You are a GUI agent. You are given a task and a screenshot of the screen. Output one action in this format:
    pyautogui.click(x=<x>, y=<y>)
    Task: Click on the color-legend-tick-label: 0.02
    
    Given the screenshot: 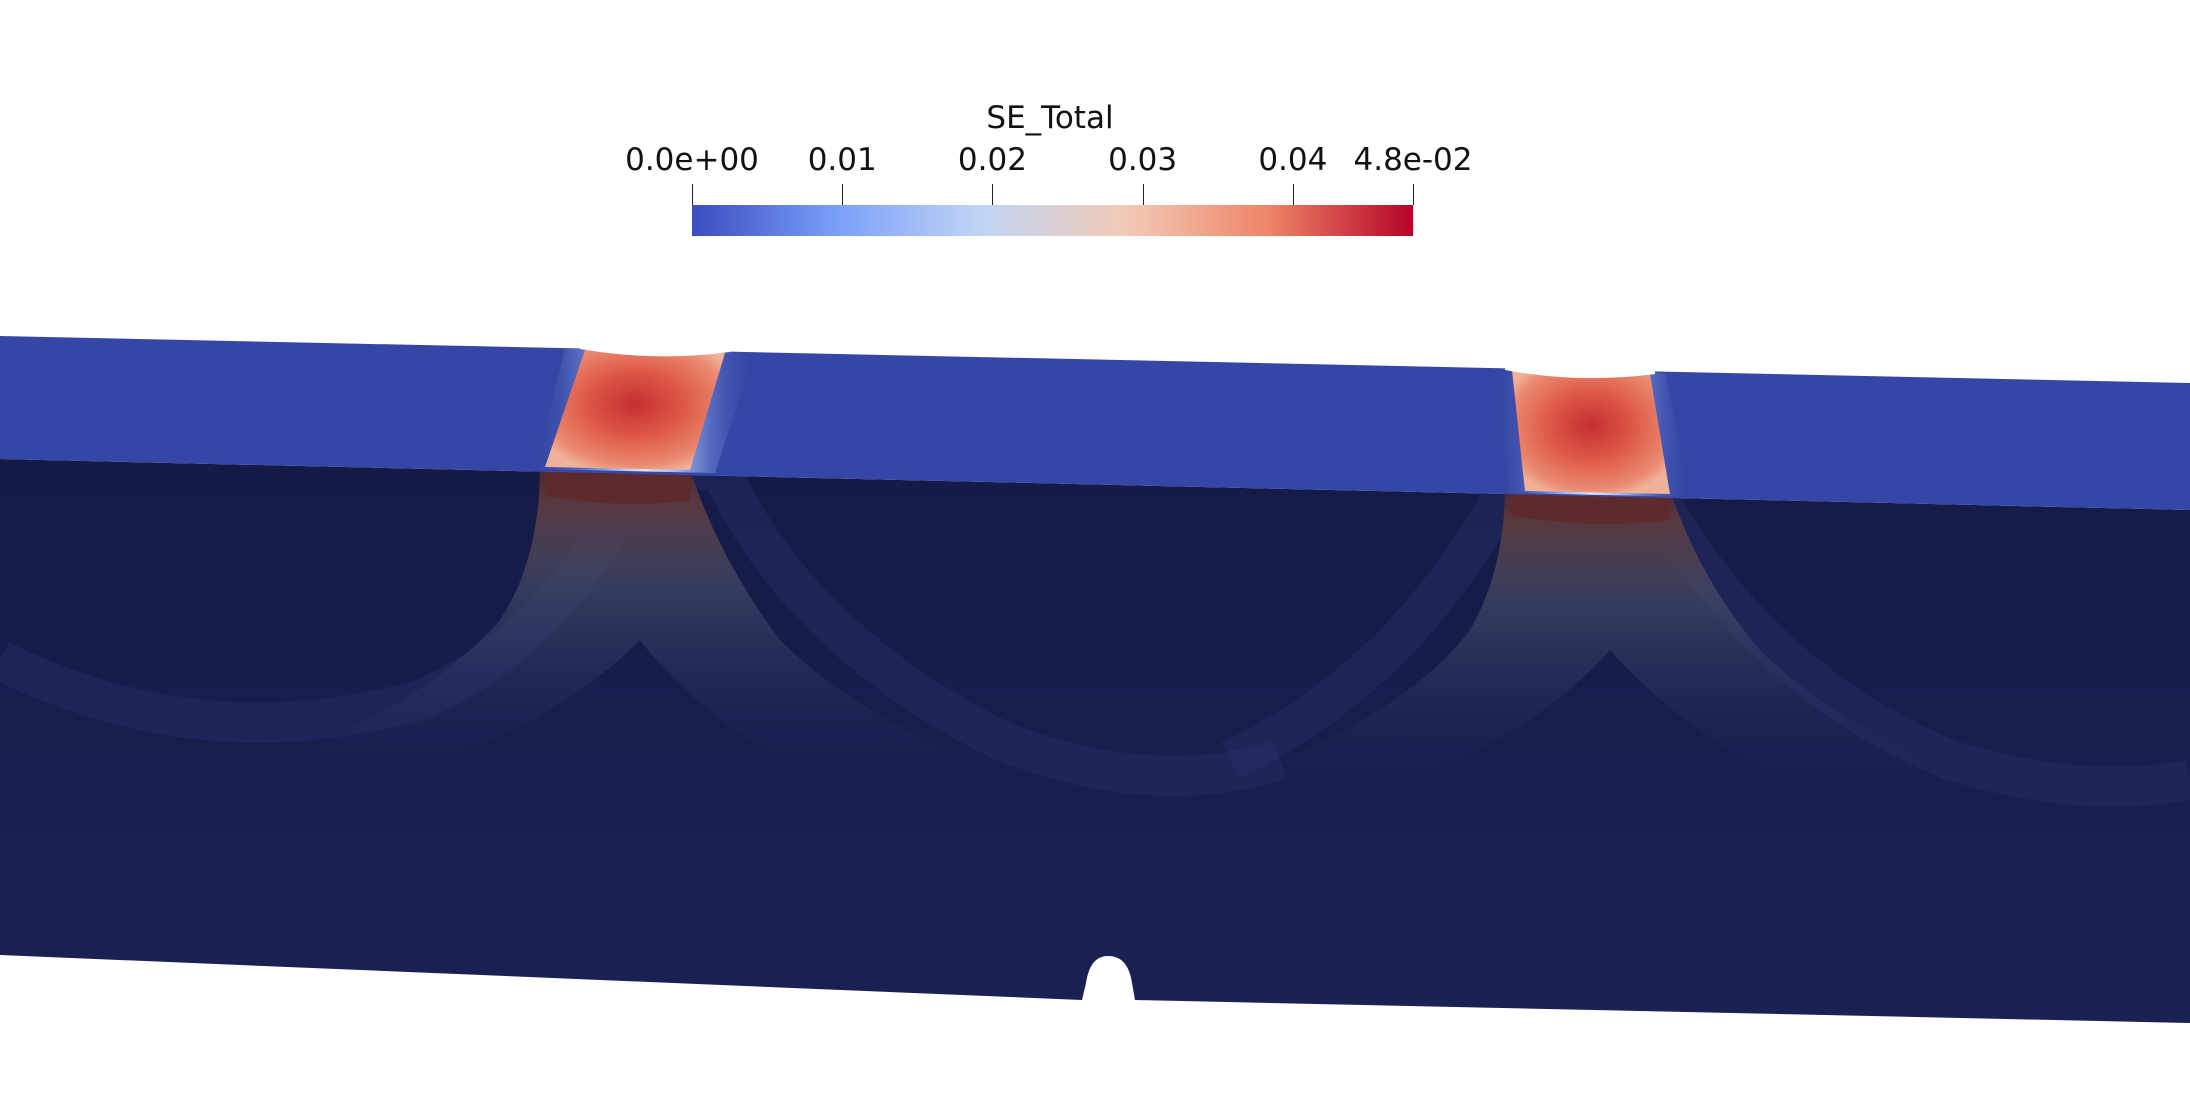 What is the action you would take?
    pyautogui.click(x=992, y=160)
    